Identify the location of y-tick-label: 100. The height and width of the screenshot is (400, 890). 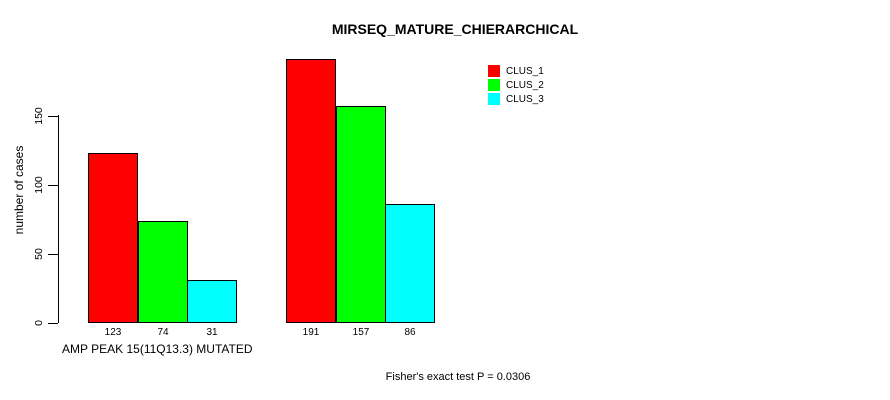
(39, 185).